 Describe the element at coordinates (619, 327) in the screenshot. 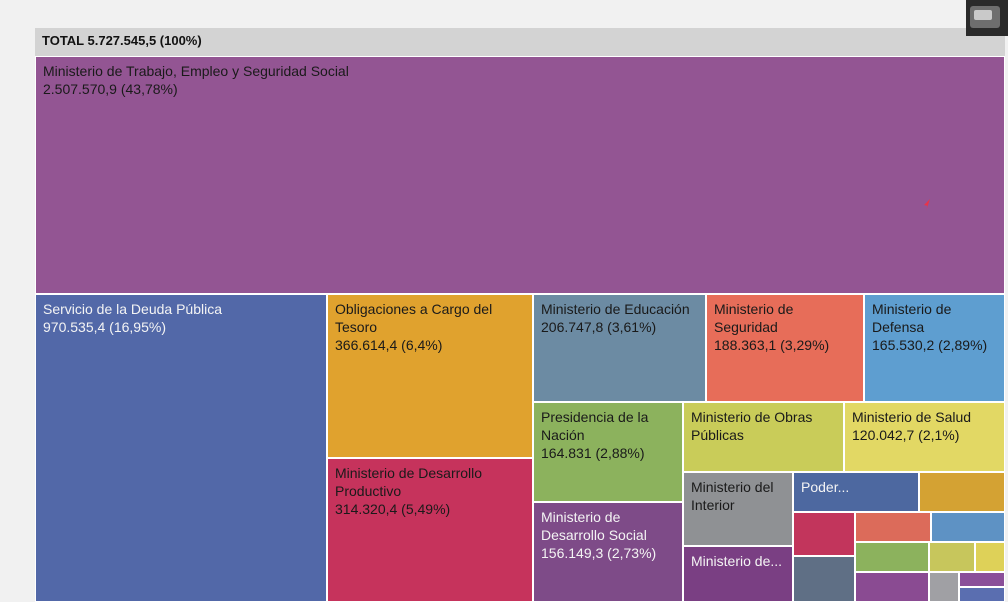

I see `treemap-tile-value: 206.747,8 (3,61%)` at that location.